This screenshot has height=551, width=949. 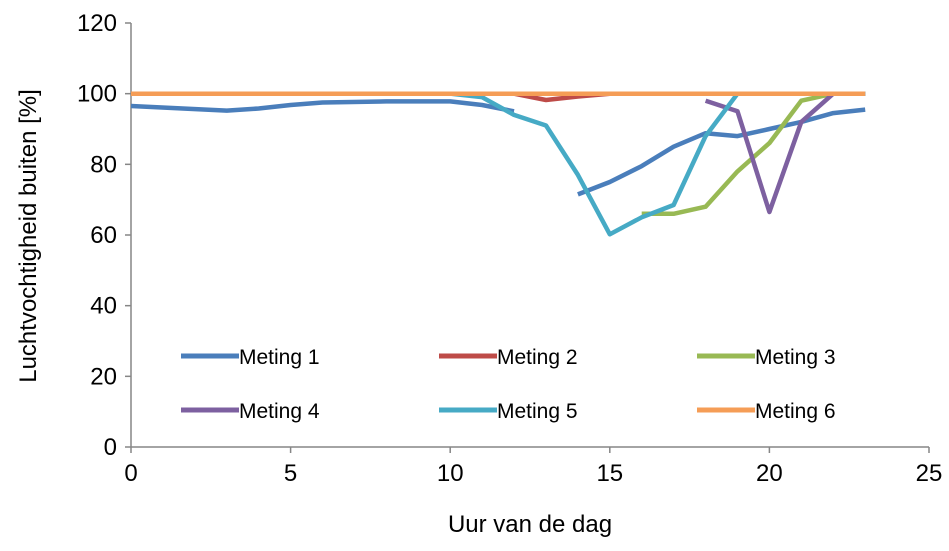 I want to click on legend-label: Meting 3, so click(x=795, y=357).